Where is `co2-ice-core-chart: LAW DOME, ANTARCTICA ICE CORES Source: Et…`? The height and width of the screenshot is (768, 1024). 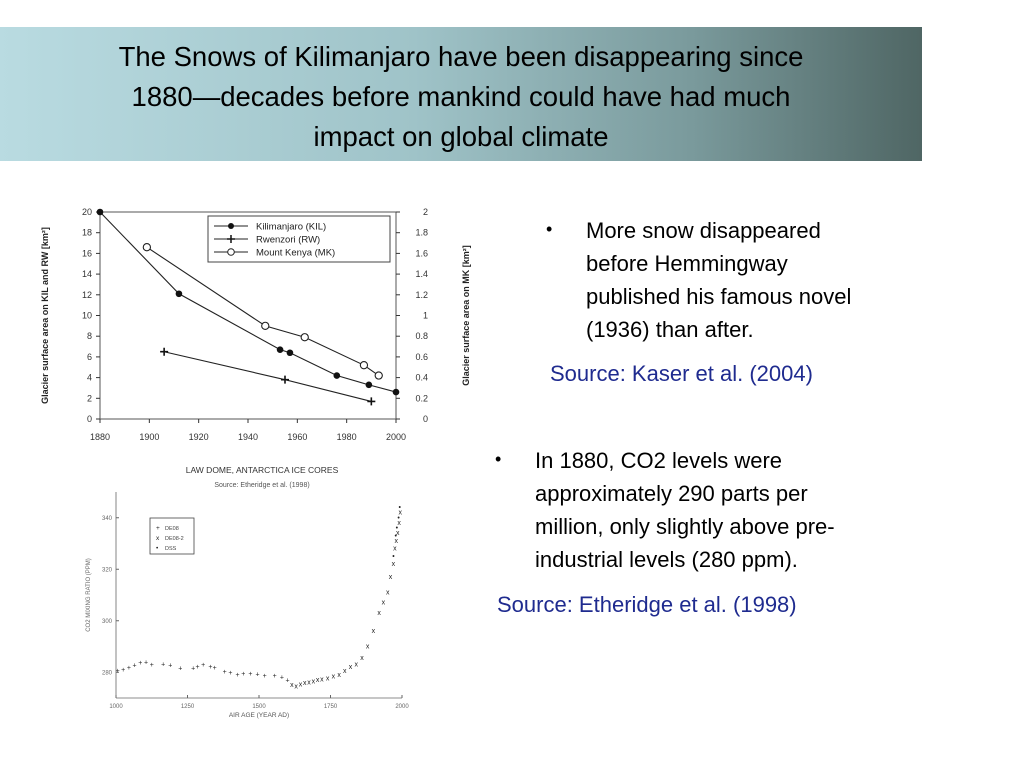 co2-ice-core-chart: LAW DOME, ANTARCTICA ICE CORES Source: Et… is located at coordinates (247, 592).